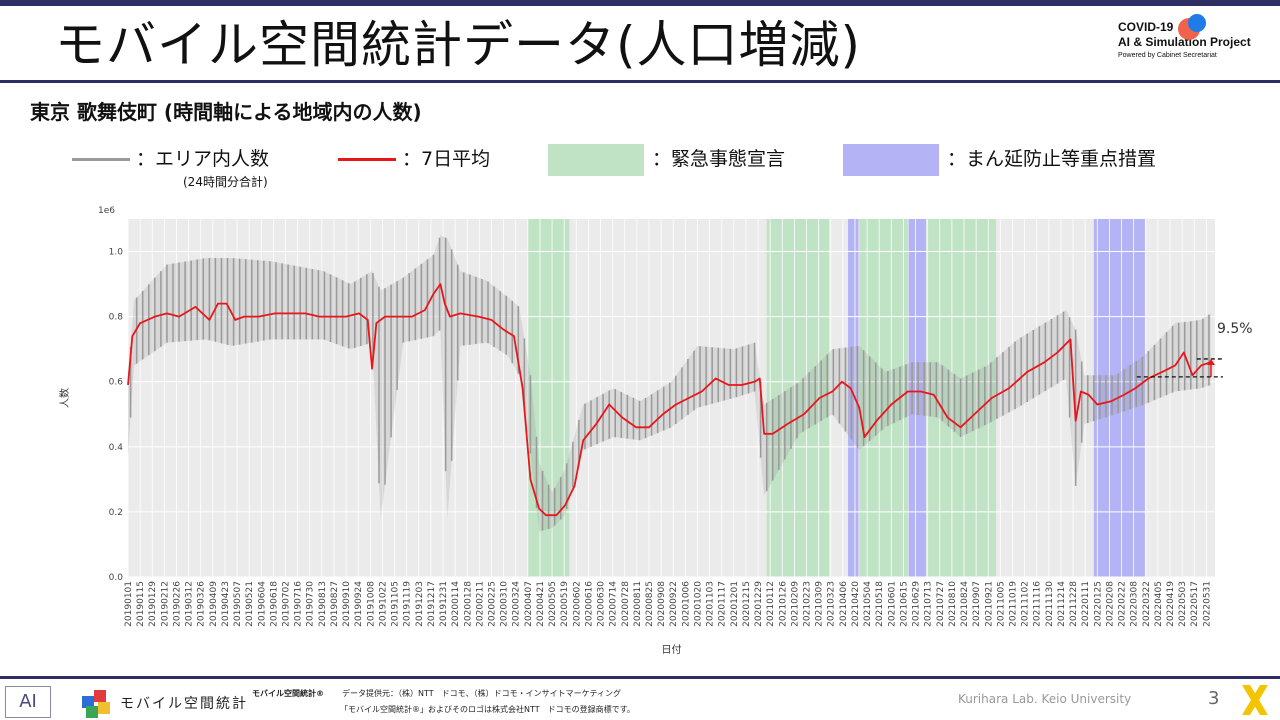 The image size is (1280, 720). What do you see at coordinates (565, 604) in the screenshot?
I see `x-tick-label-36: 20200519` at bounding box center [565, 604].